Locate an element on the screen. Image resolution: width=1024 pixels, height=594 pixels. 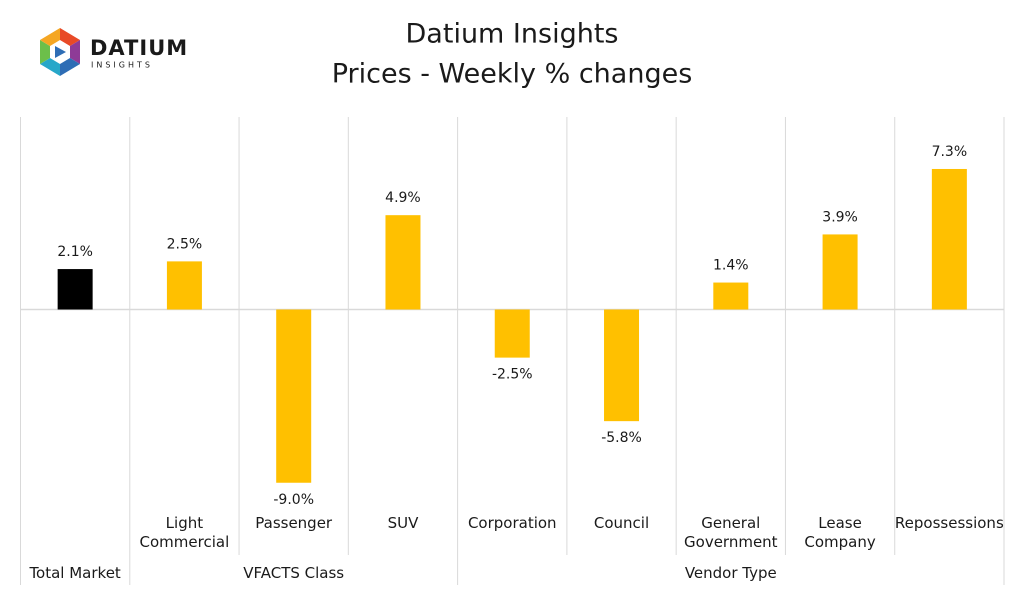
x-tick-label-text: Corporation is located at coordinates (512, 523).